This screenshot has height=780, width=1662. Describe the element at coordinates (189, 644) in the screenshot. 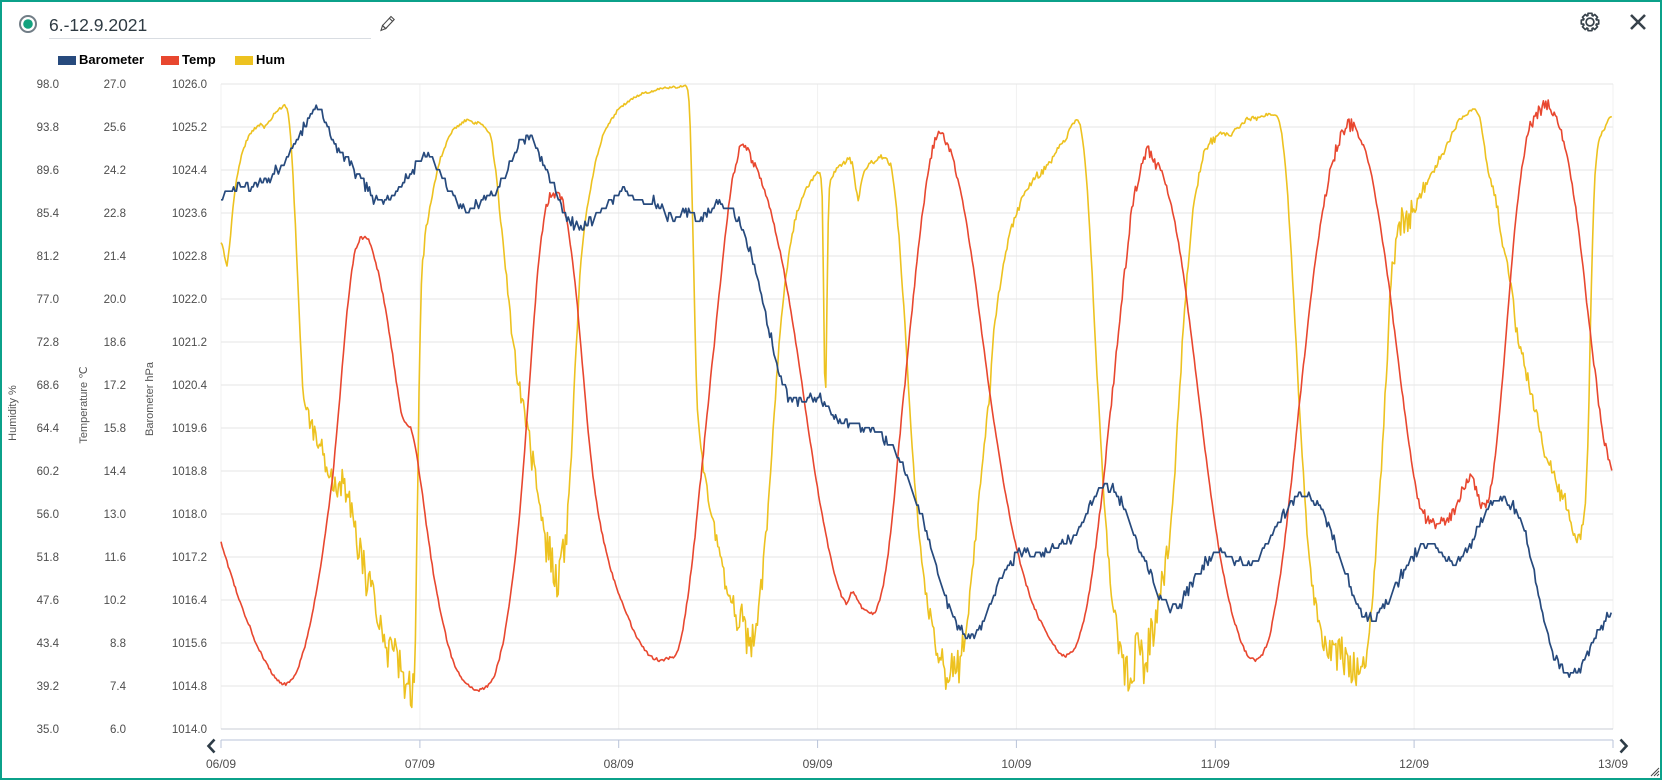

I see `svg-text: 1015.6` at that location.